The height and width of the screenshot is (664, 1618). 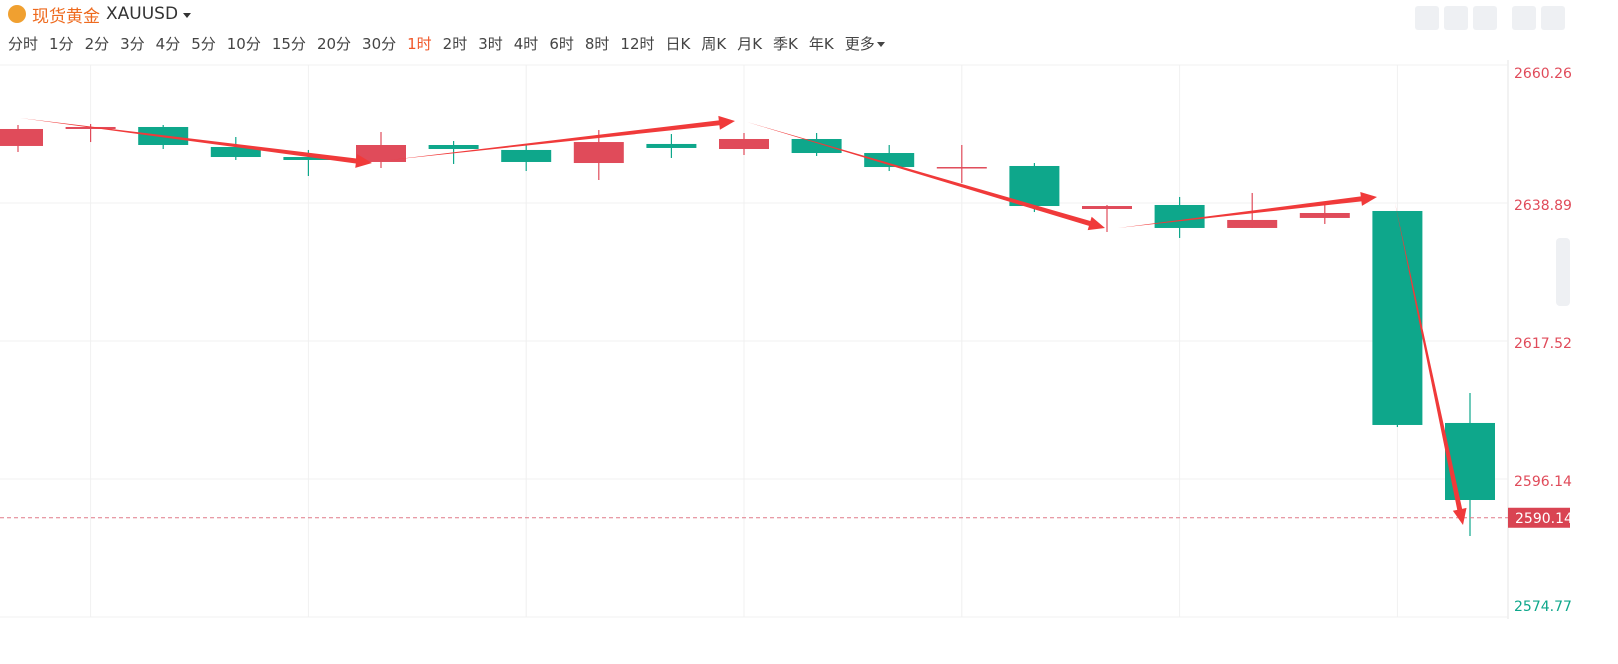 What do you see at coordinates (865, 43) in the screenshot?
I see `timeframe-option: 更多` at bounding box center [865, 43].